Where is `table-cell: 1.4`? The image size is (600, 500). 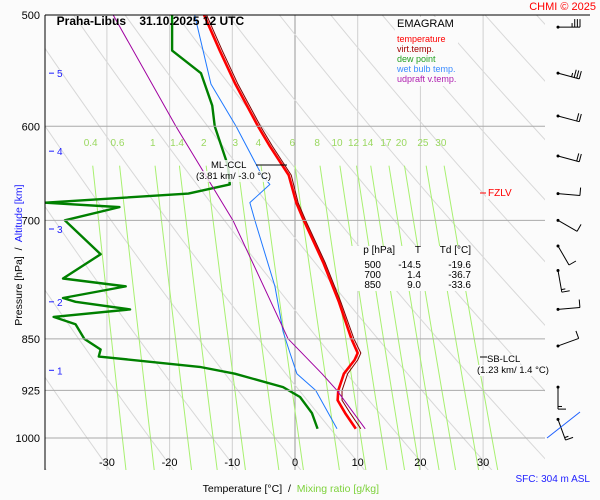 table-cell: 1.4 is located at coordinates (414, 275).